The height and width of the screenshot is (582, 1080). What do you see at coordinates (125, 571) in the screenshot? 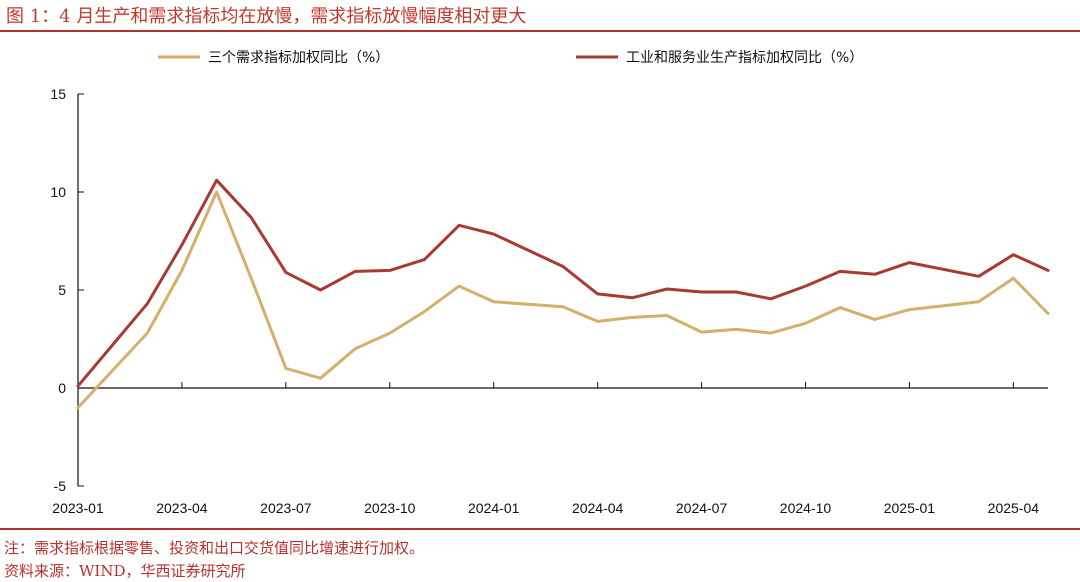
I see `figure-source: 资料来源：WIND，华西证券研究所` at bounding box center [125, 571].